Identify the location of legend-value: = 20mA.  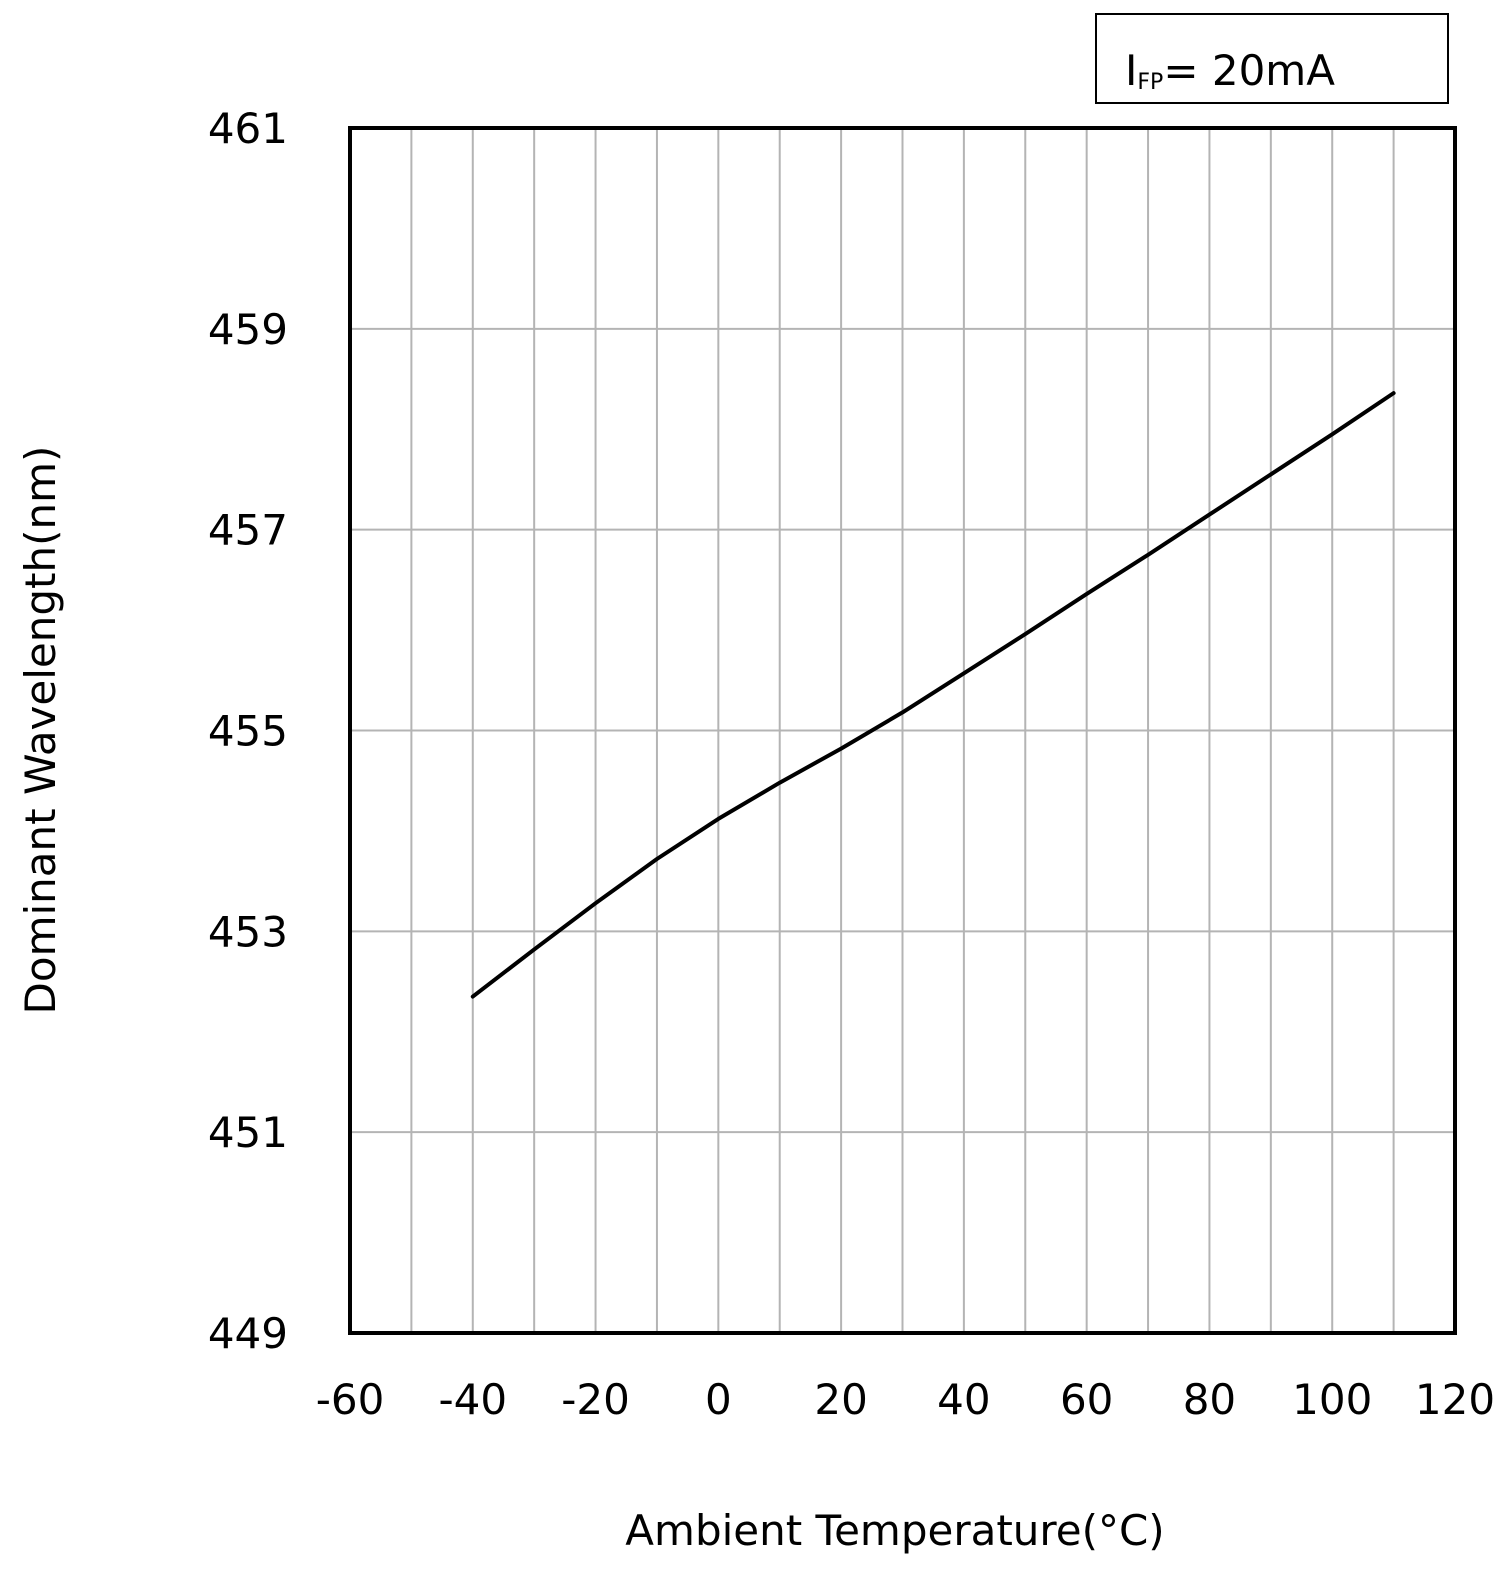
(1249, 70).